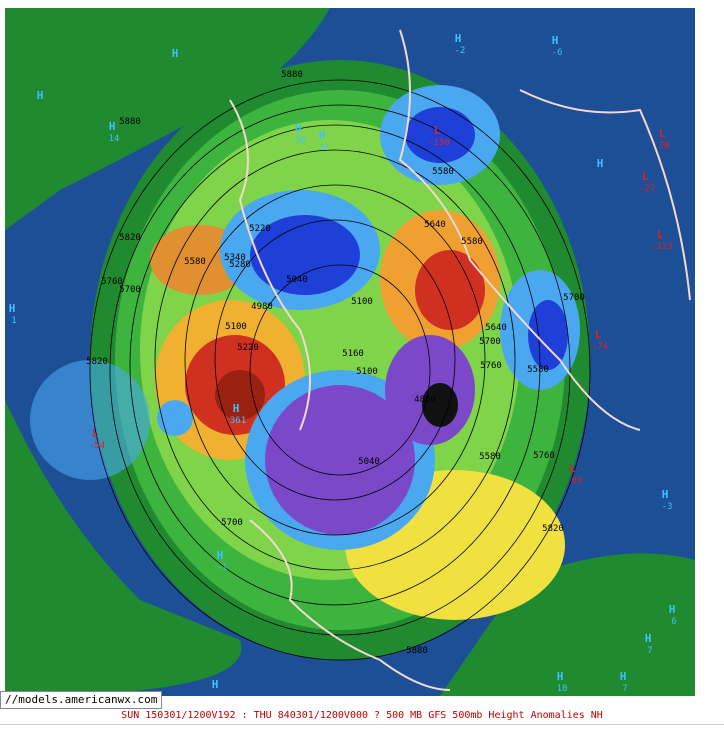 The height and width of the screenshot is (736, 724). What do you see at coordinates (235, 258) in the screenshot?
I see `contour-label: 5340` at bounding box center [235, 258].